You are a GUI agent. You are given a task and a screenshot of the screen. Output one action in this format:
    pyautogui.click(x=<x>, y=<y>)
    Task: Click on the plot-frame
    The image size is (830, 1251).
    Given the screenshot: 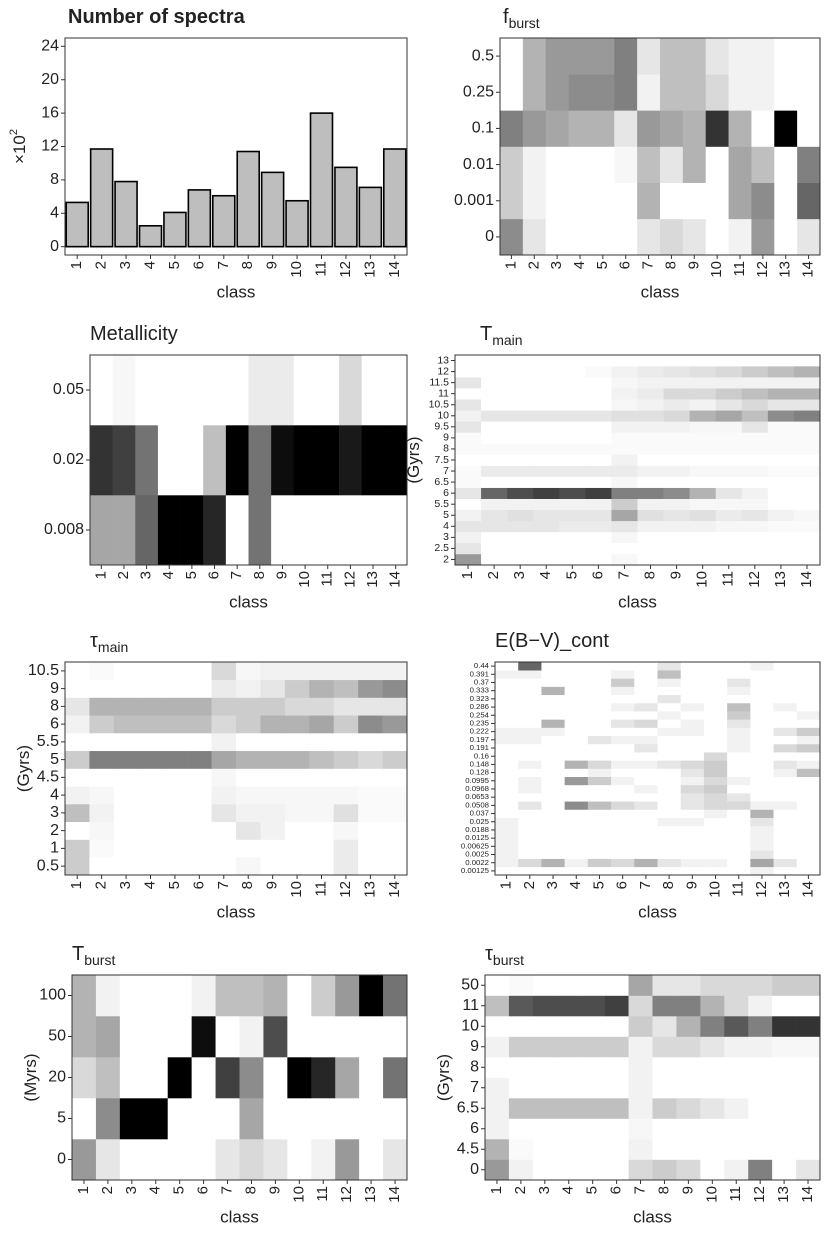 What is the action you would take?
    pyautogui.click(x=657, y=768)
    